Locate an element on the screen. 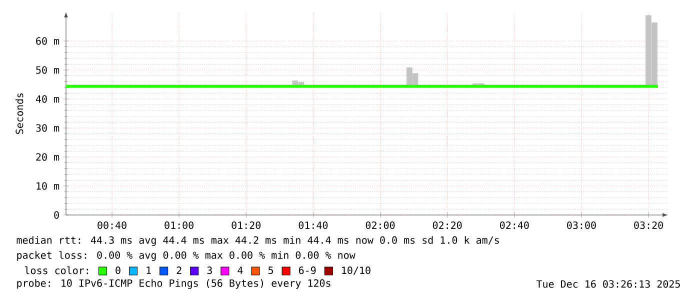  x-tick-label: 00:40 is located at coordinates (112, 225).